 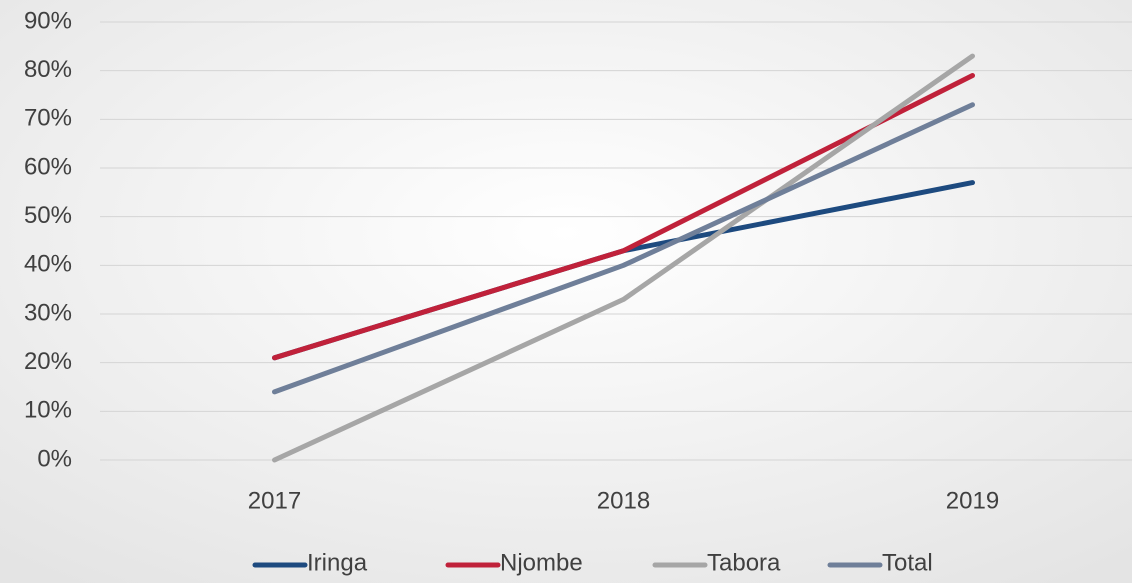 I want to click on y-tick-label: 90%, so click(x=48, y=20).